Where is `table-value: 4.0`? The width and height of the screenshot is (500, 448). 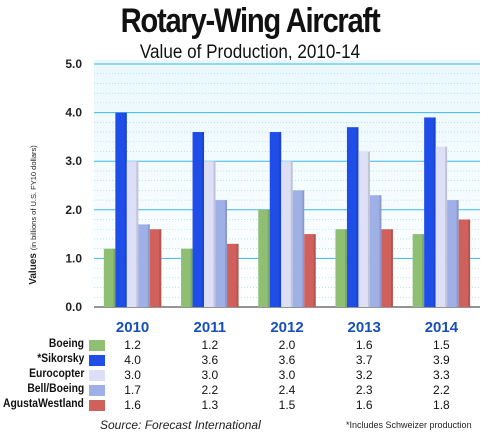
table-value: 4.0 is located at coordinates (132, 360).